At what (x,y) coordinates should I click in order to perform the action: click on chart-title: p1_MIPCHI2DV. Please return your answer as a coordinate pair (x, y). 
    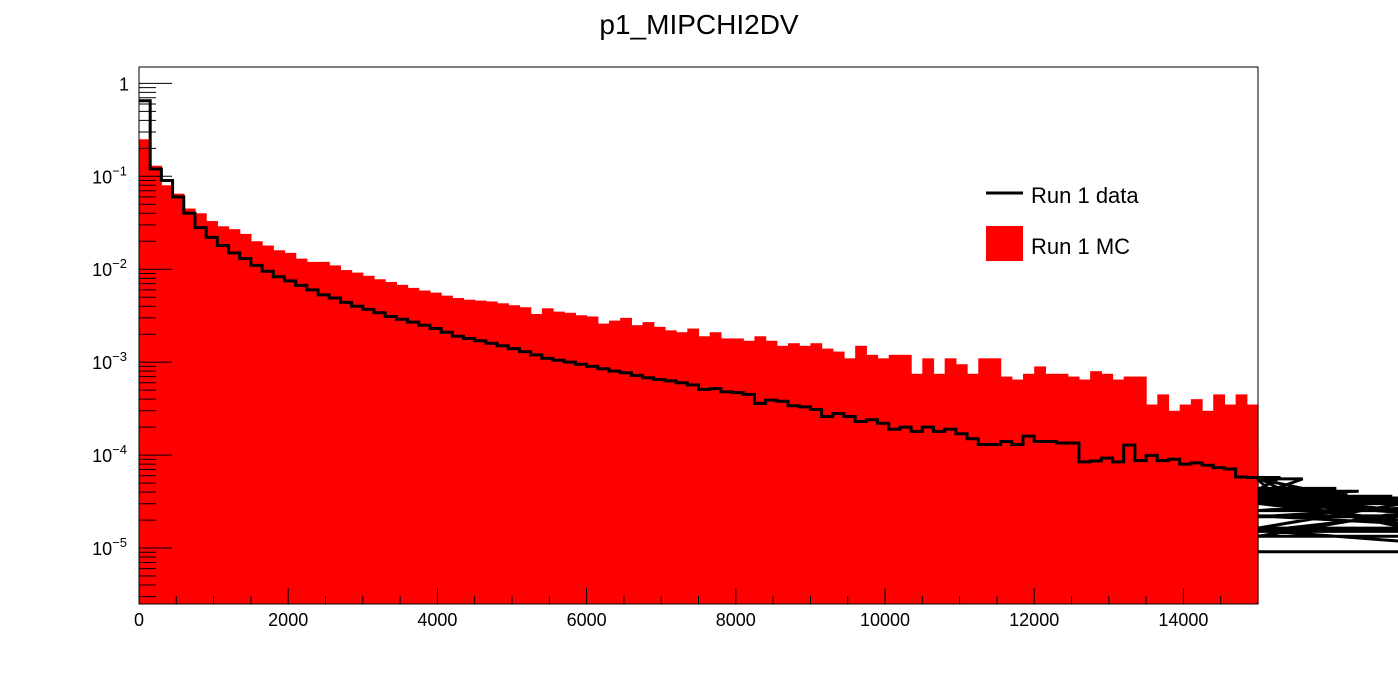
    Looking at the image, I should click on (699, 24).